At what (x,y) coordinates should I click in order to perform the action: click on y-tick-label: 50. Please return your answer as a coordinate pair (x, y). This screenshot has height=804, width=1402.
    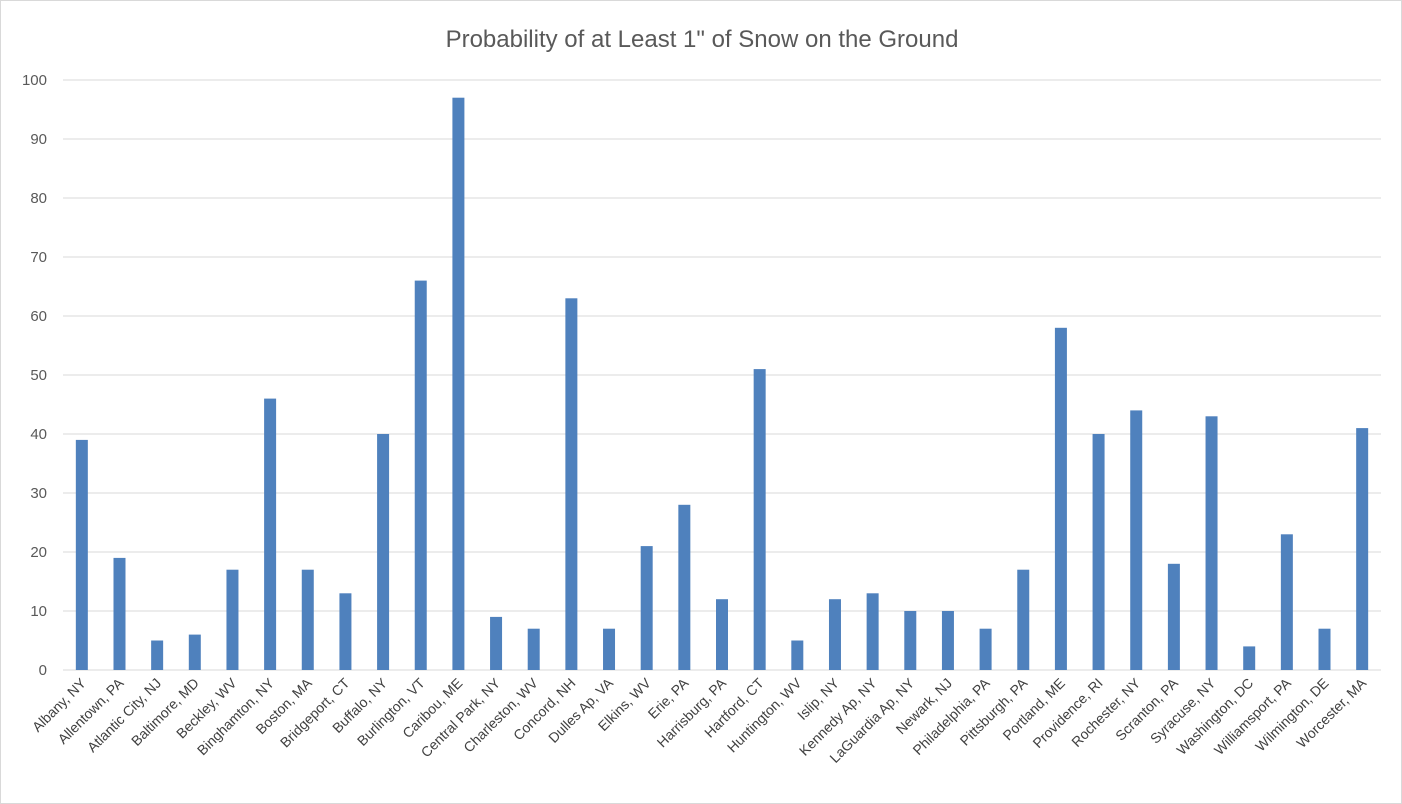
    Looking at the image, I should click on (38, 375).